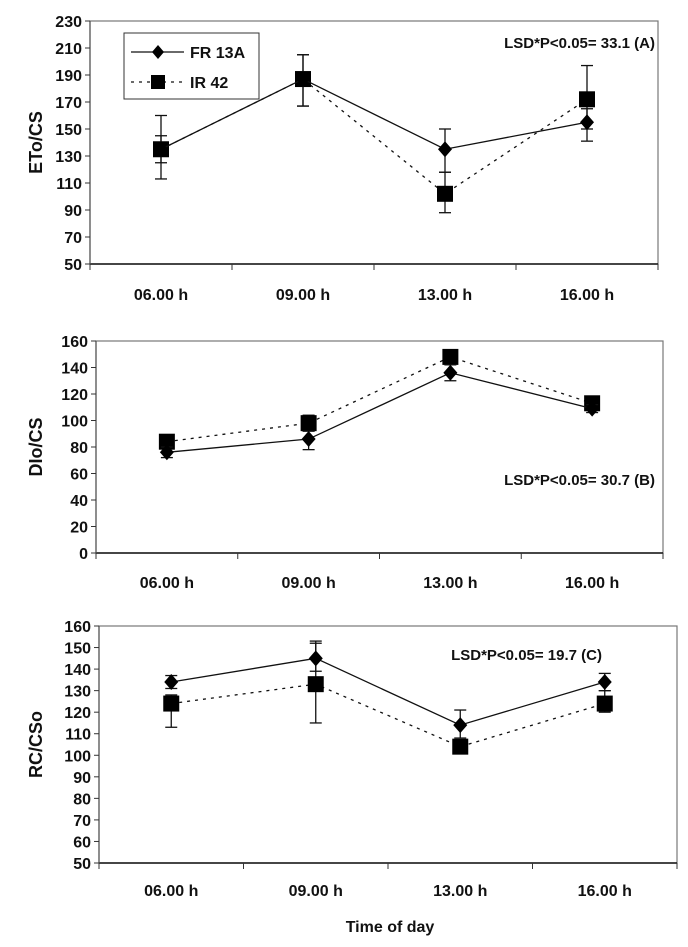 Image resolution: width=688 pixels, height=947 pixels. What do you see at coordinates (36, 142) in the screenshot?
I see `y-axis-title: ETo/CS` at bounding box center [36, 142].